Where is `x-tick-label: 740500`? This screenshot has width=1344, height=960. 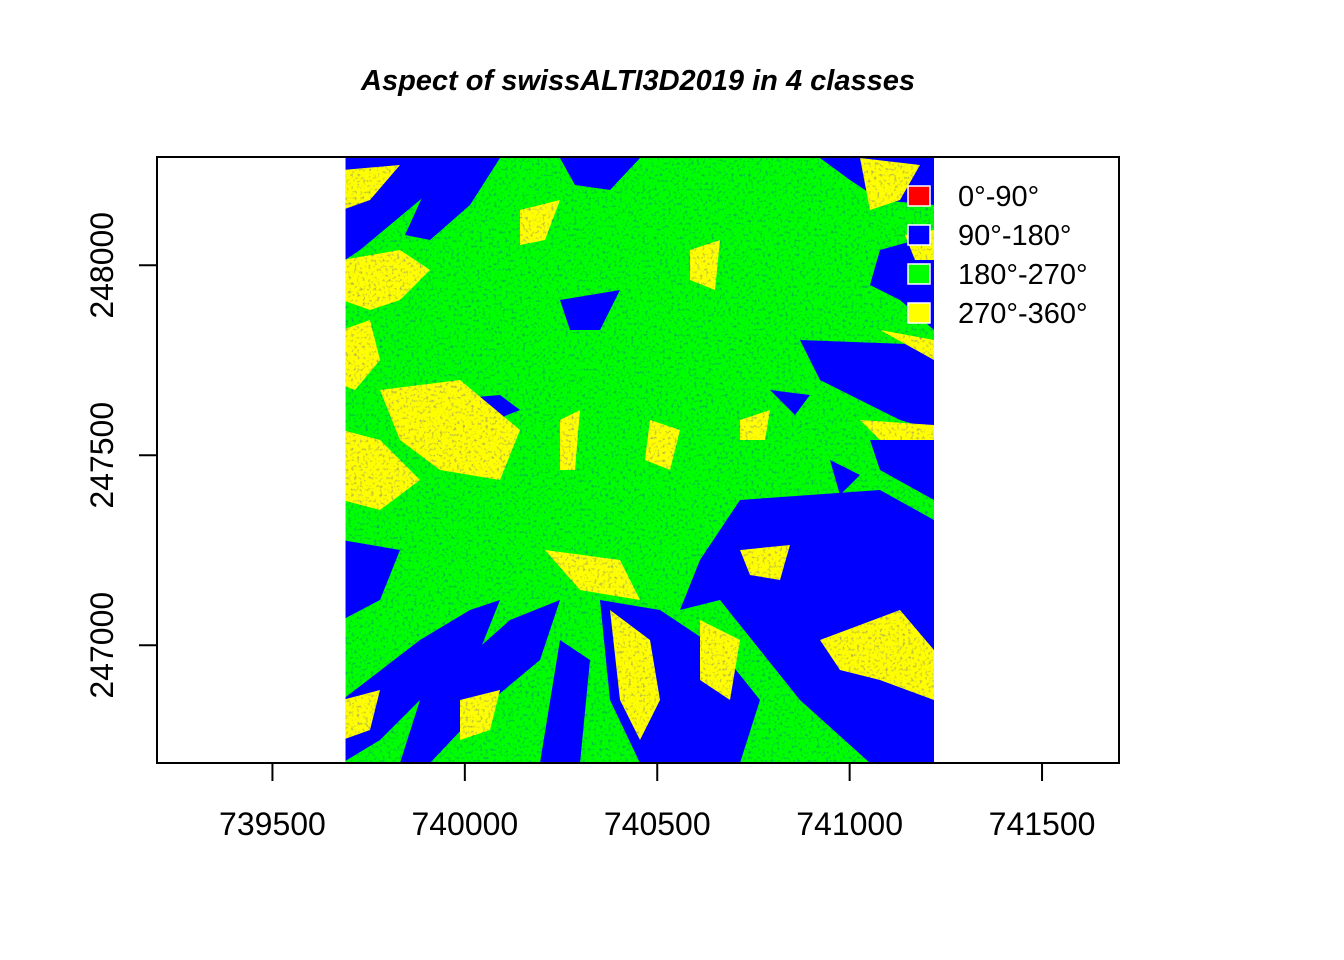
x-tick-label: 740500 is located at coordinates (657, 824).